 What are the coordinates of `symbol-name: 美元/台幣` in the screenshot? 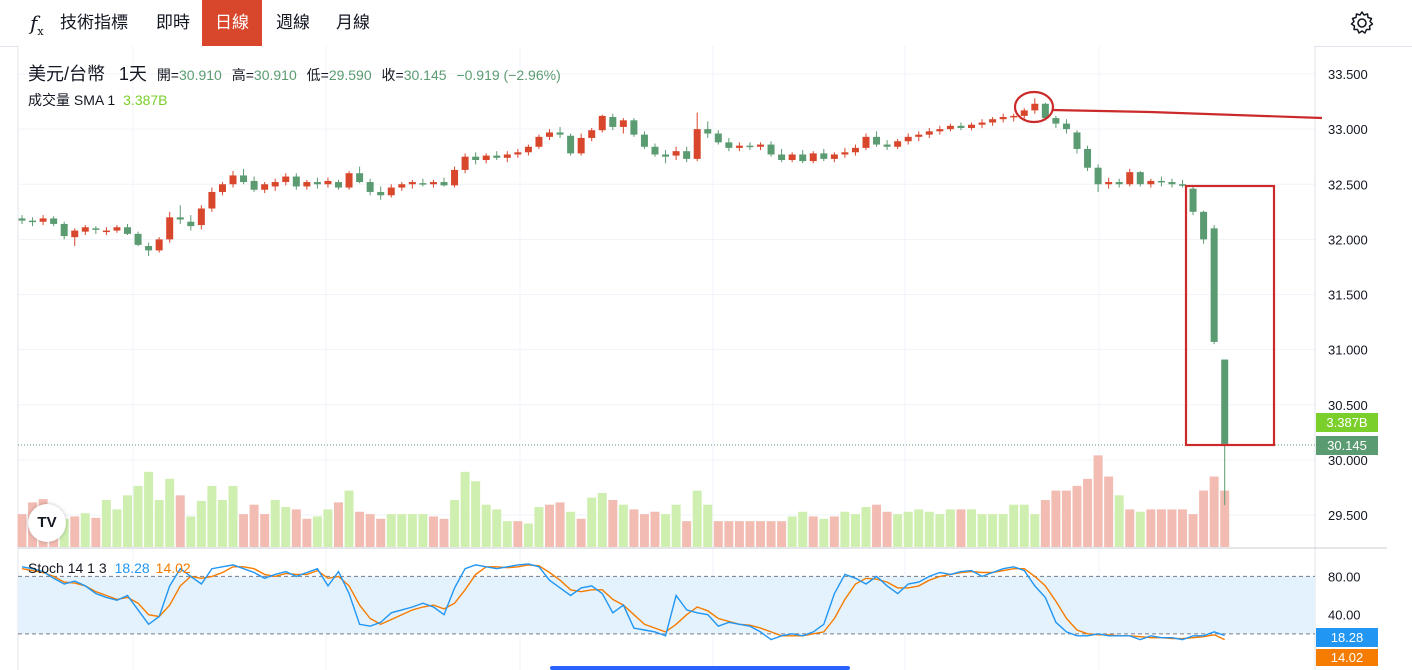 It's located at (67, 74).